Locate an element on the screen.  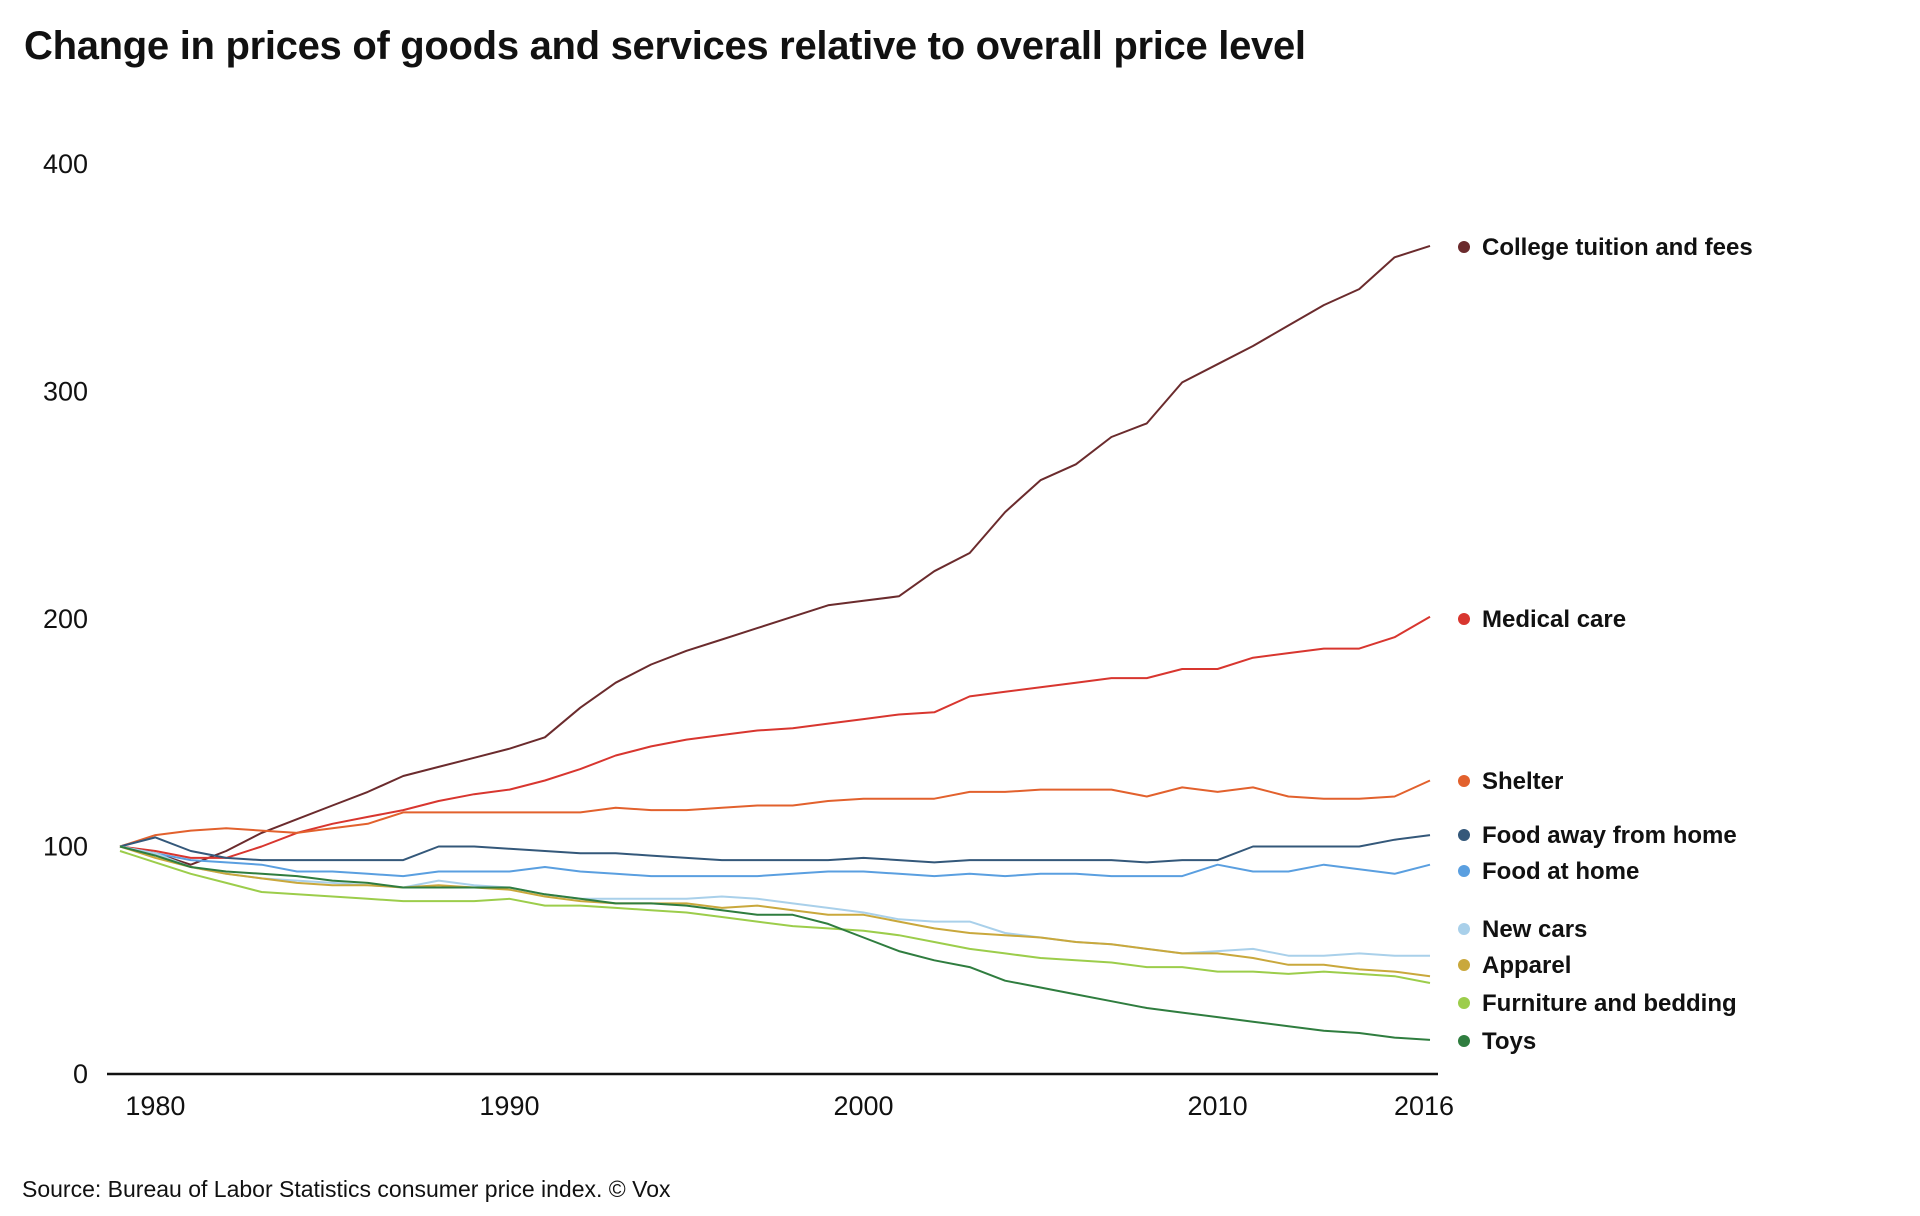
series-line-toys is located at coordinates (775, 943).